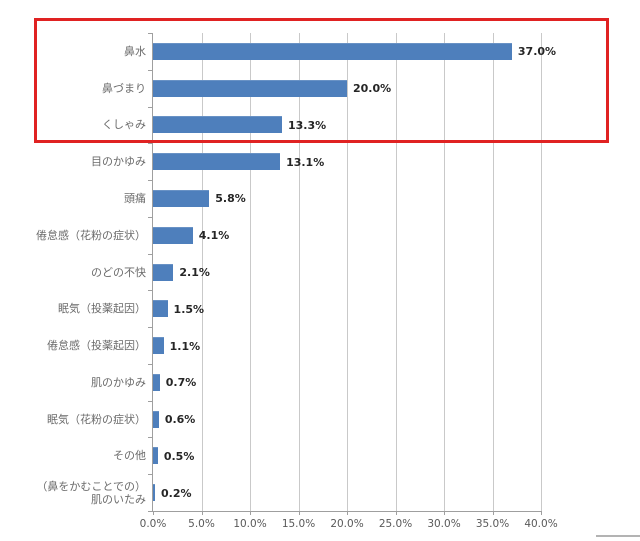 This screenshot has height=541, width=640. I want to click on value-label: 13.1%, so click(305, 162).